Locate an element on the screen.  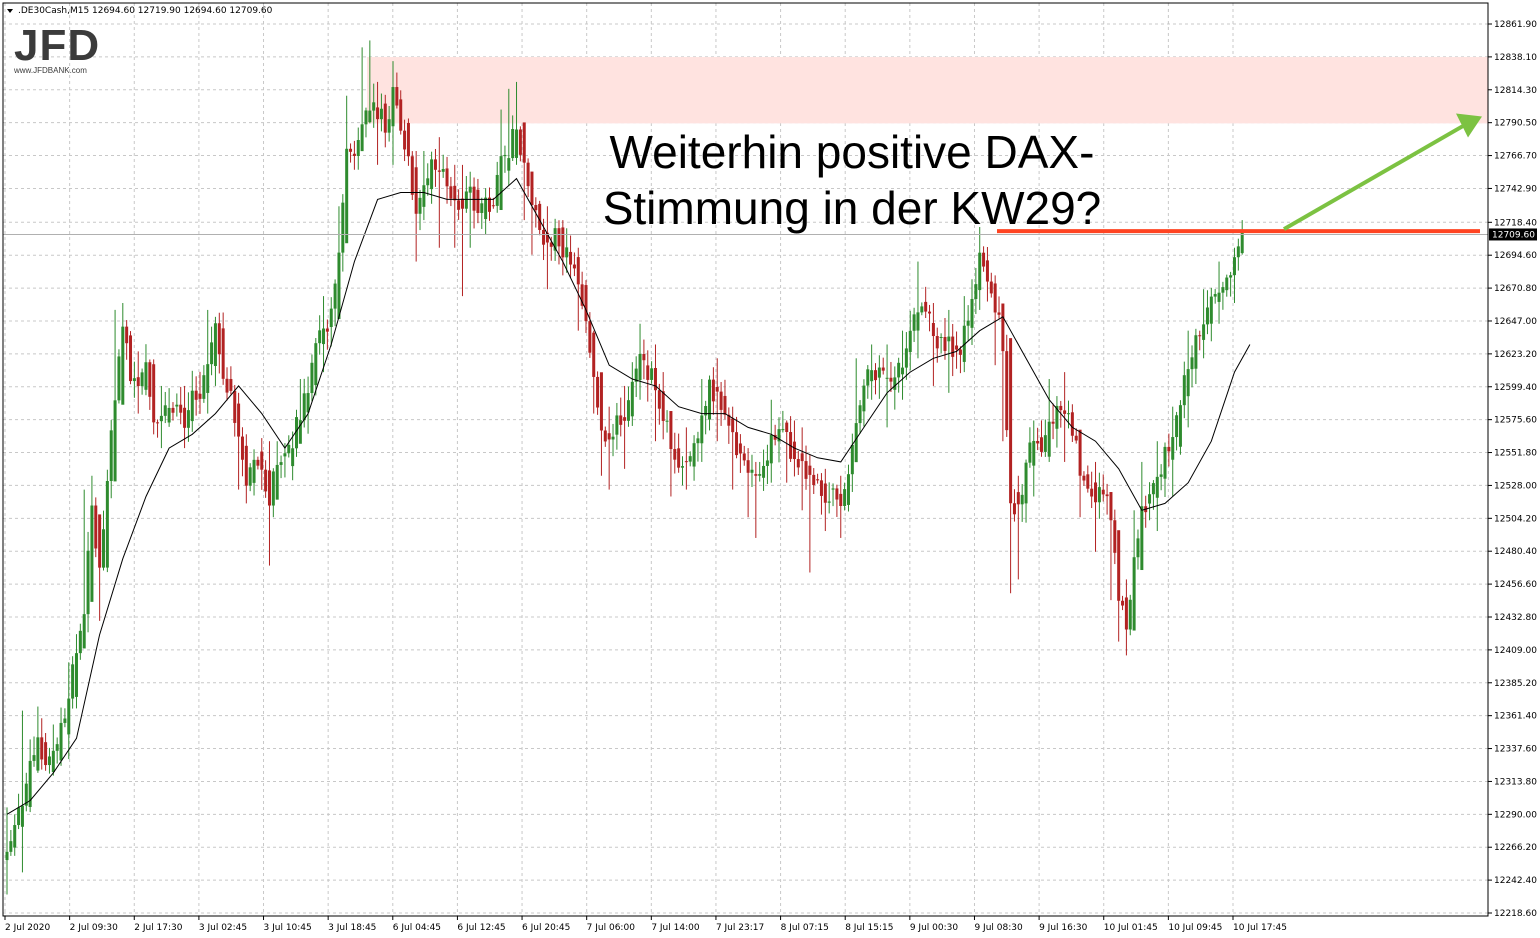
x-tick-label: 8 Jul 15:15 is located at coordinates (869, 928).